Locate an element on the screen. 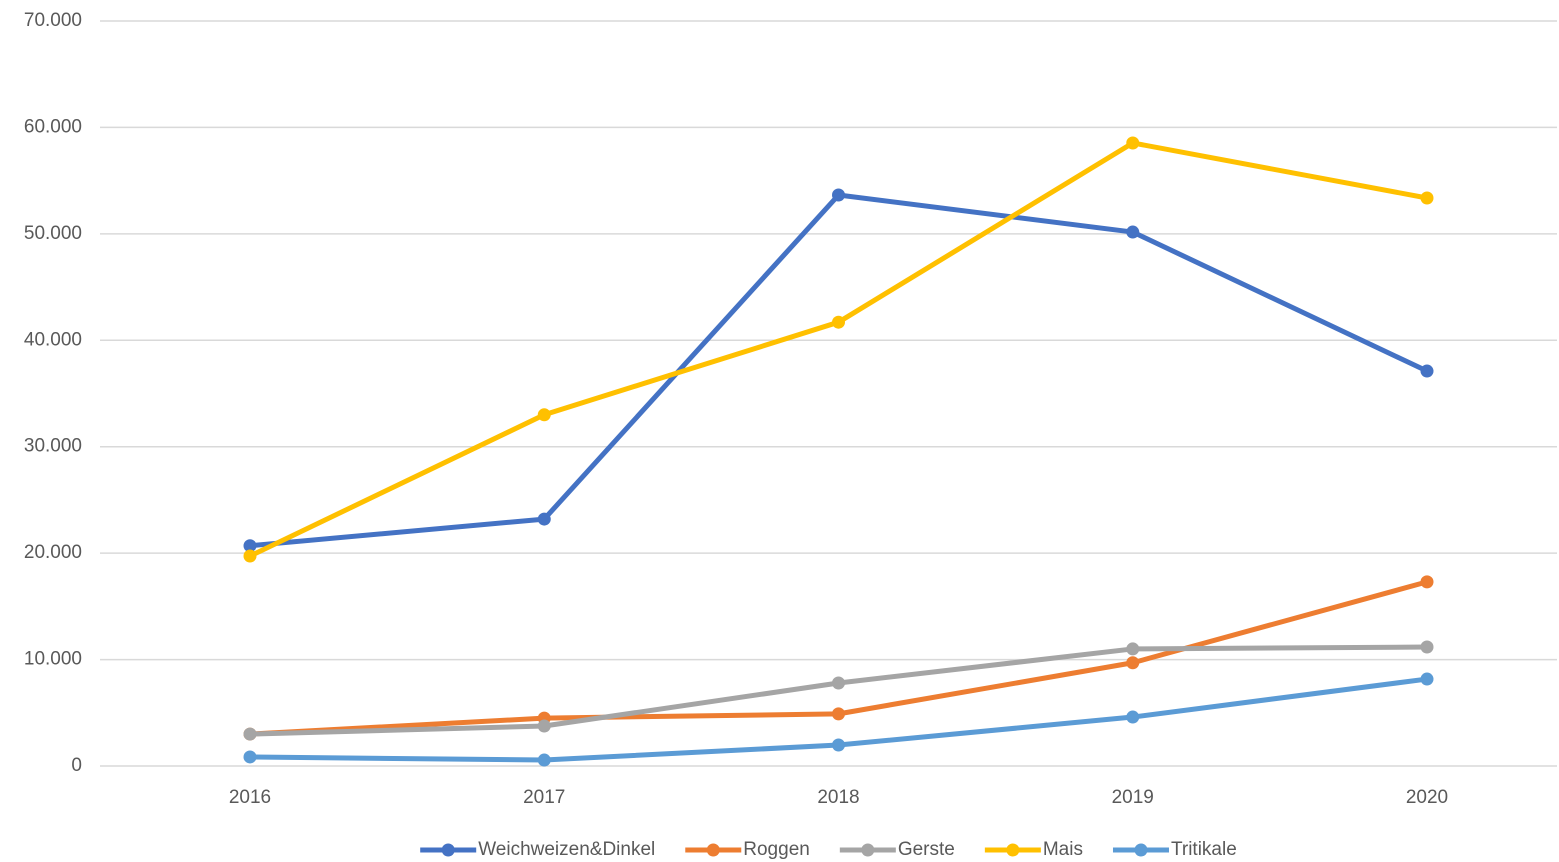 The width and height of the screenshot is (1559, 862). legend-label: Tritikale is located at coordinates (1204, 849).